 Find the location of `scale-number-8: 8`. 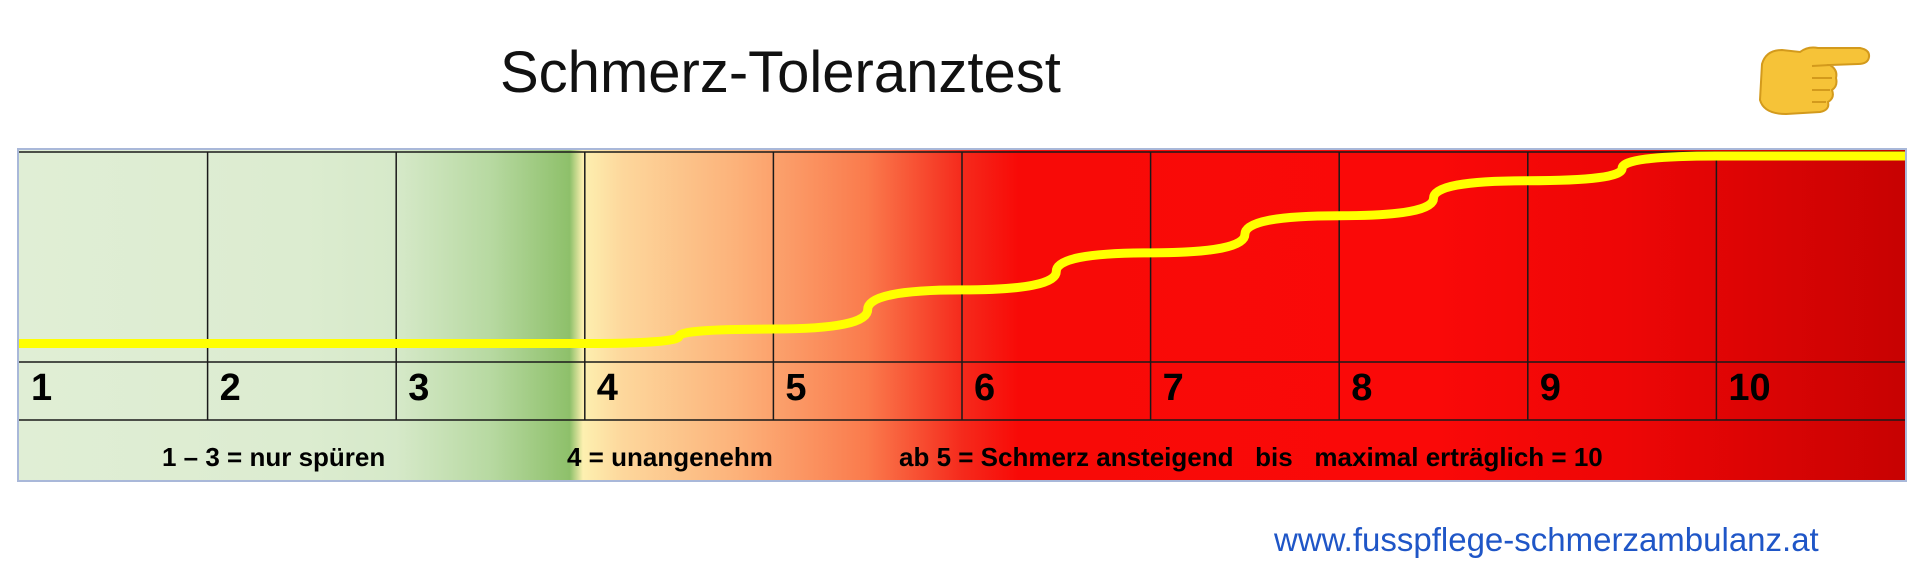

scale-number-8: 8 is located at coordinates (1362, 388).